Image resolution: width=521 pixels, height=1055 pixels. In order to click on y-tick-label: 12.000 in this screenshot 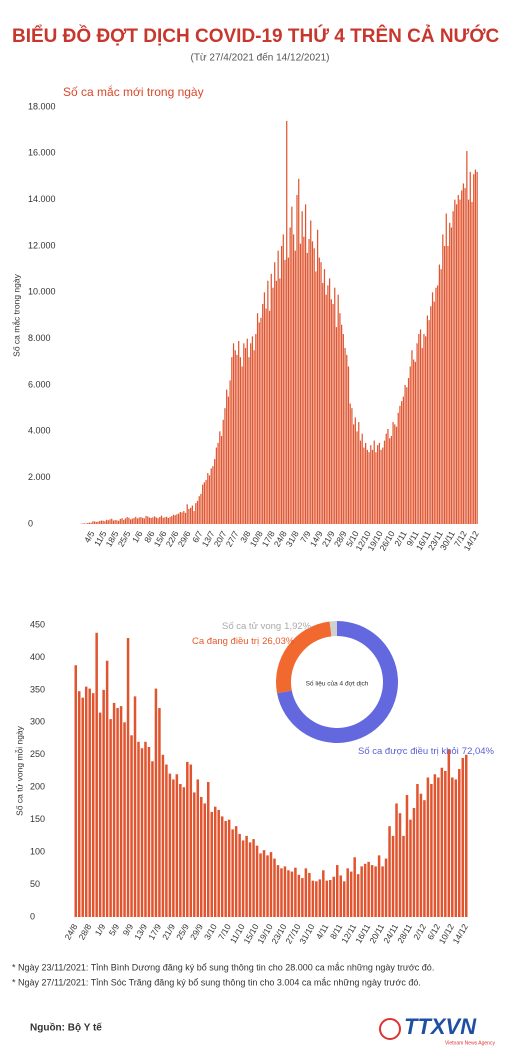, I will do `click(42, 245)`.